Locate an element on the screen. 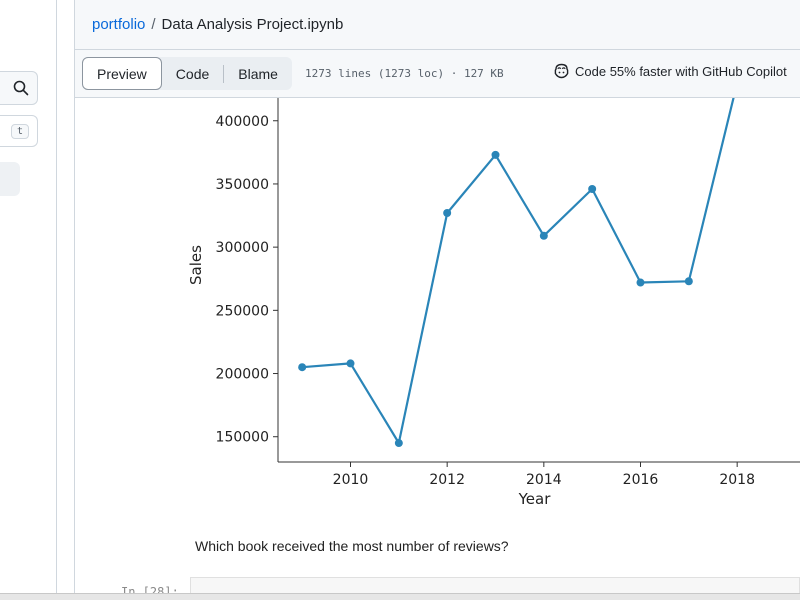  breadcrumb-file-name: Data Analysis Project.ipynb is located at coordinates (252, 24).